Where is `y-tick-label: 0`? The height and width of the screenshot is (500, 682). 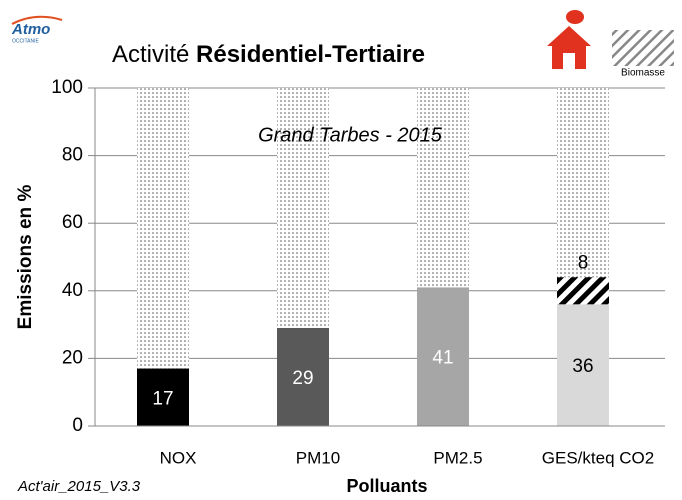
y-tick-label: 0 is located at coordinates (77, 425).